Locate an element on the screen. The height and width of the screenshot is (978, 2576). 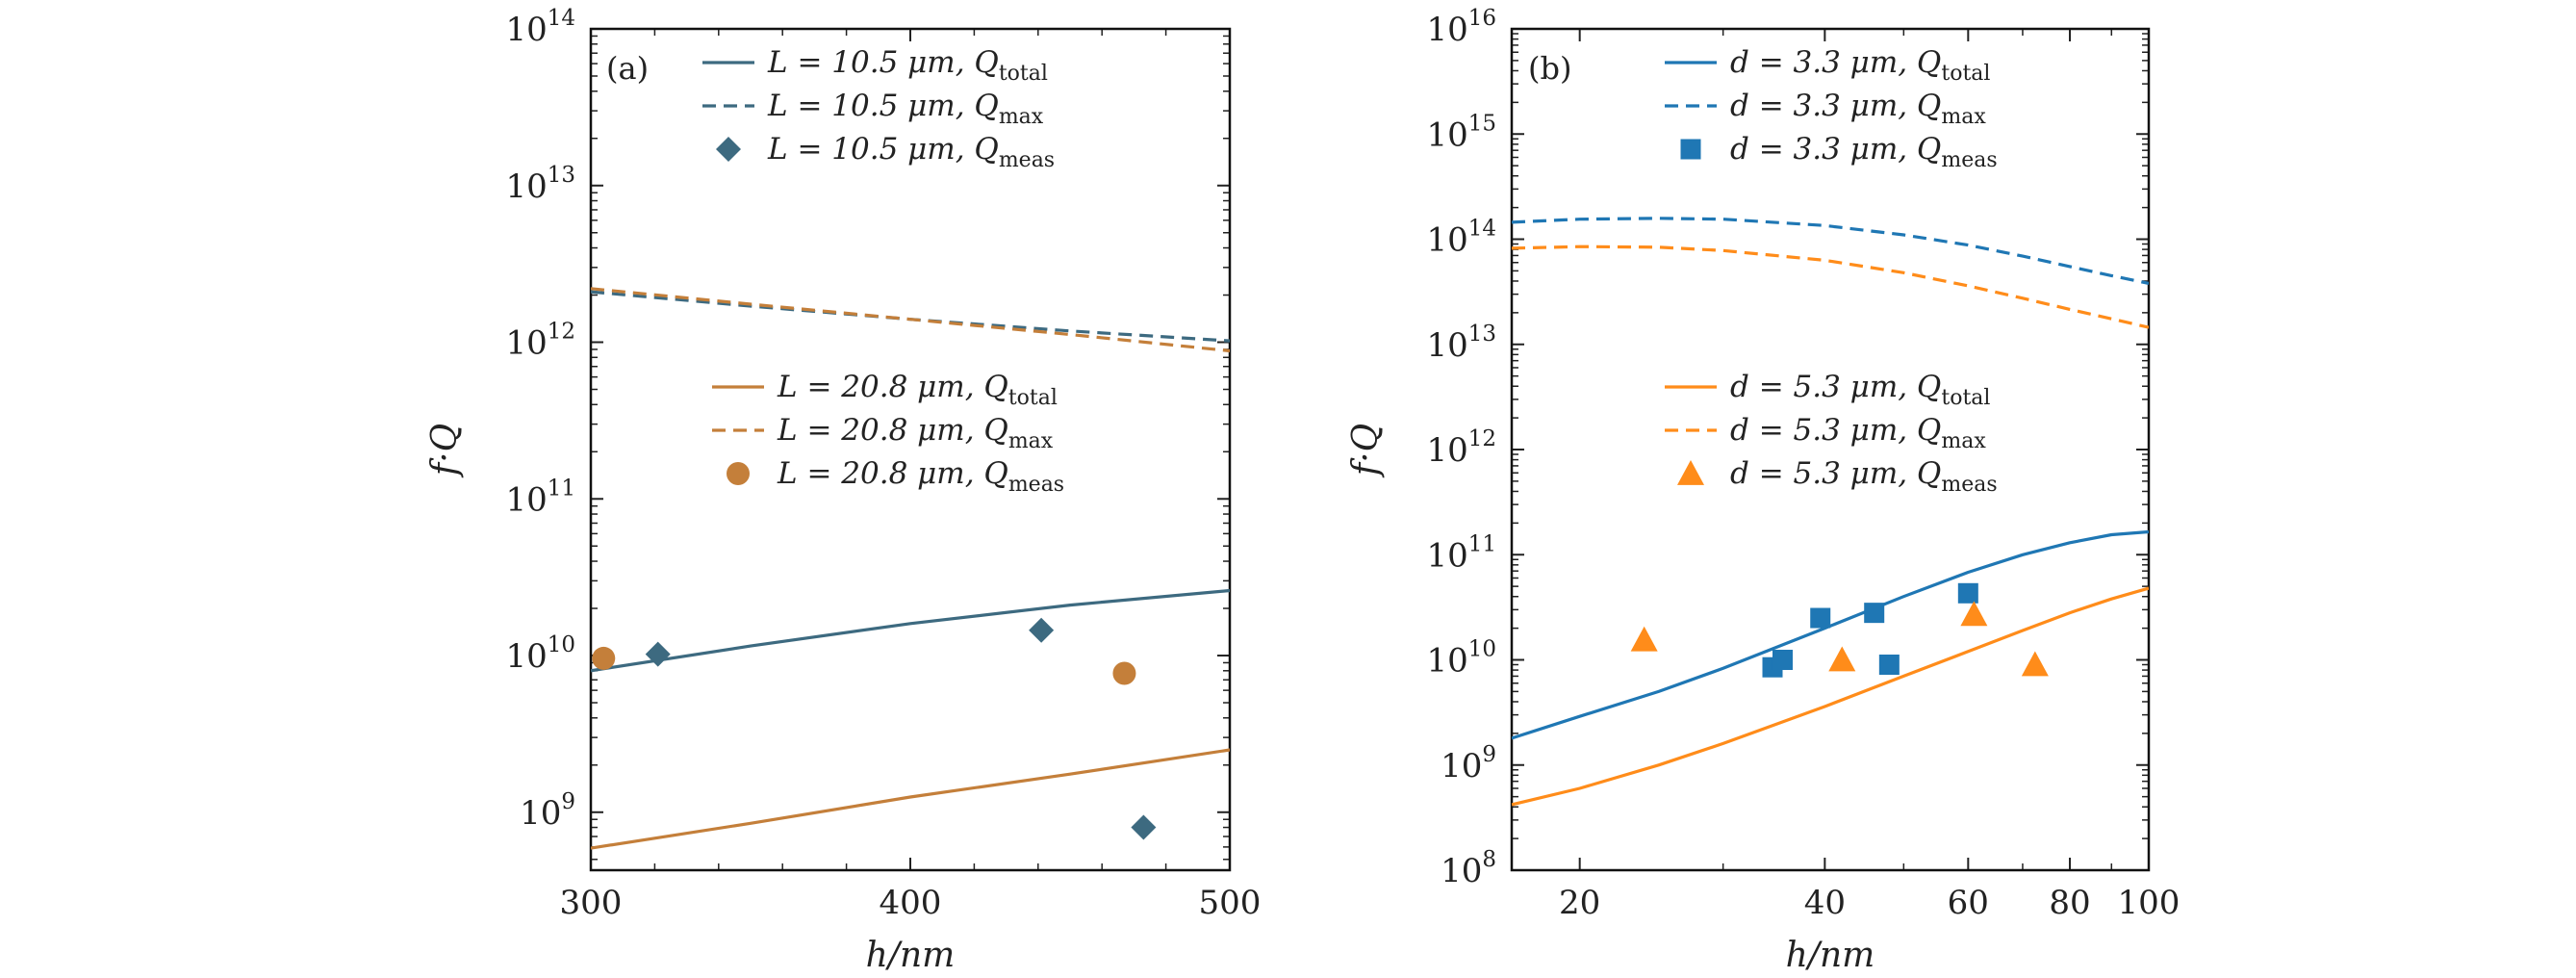
series-1-1-line is located at coordinates (1830, 251).